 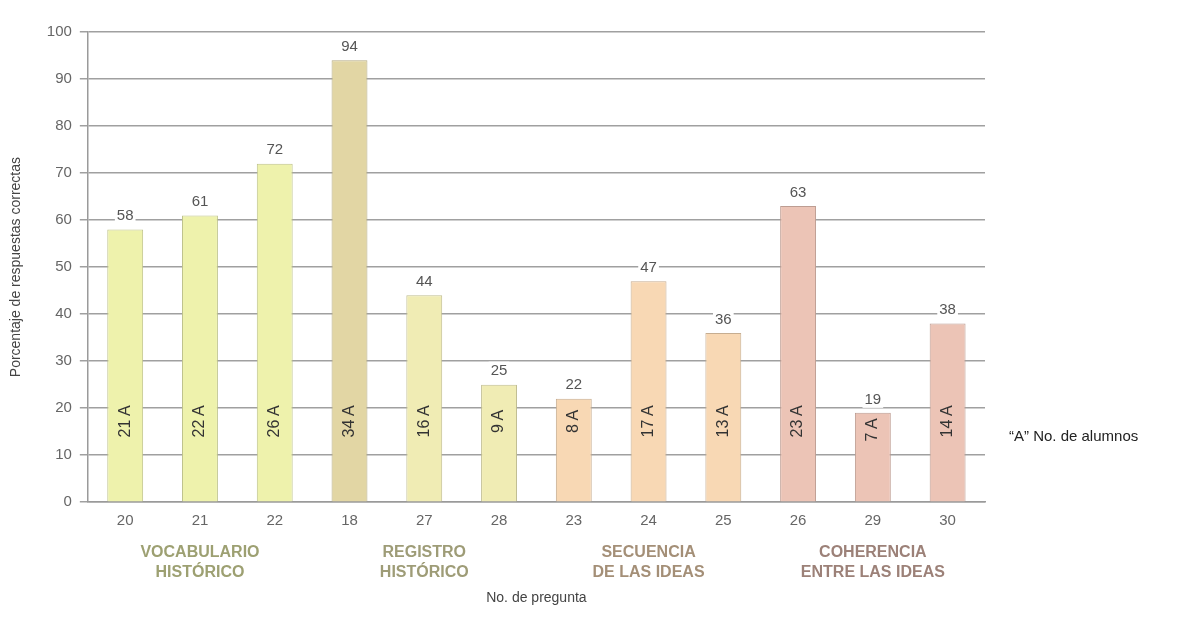 What do you see at coordinates (873, 398) in the screenshot?
I see `data-label: 19` at bounding box center [873, 398].